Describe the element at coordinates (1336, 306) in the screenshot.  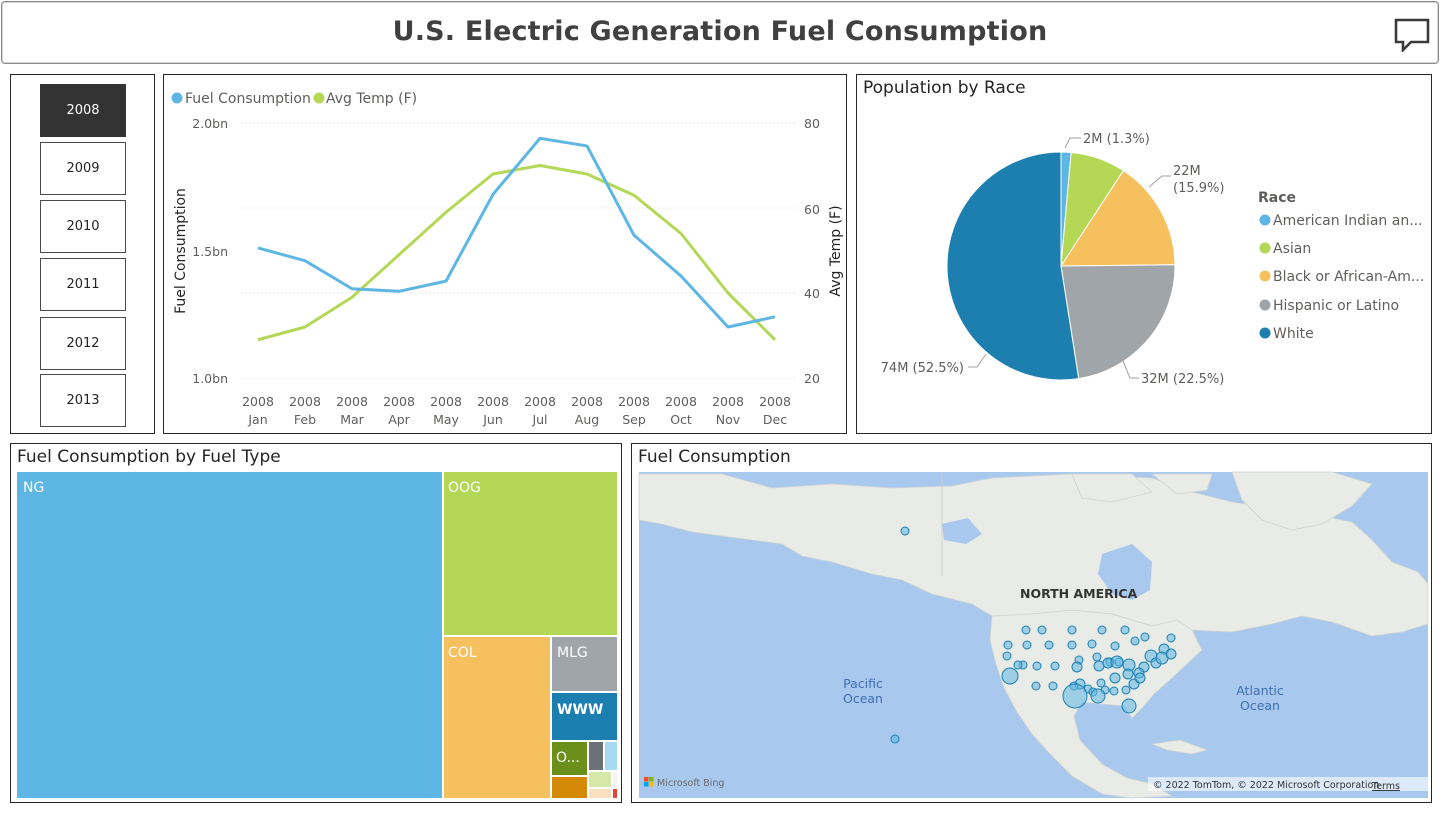
I see `legend-item-hispanic: Hispanic or Latino` at that location.